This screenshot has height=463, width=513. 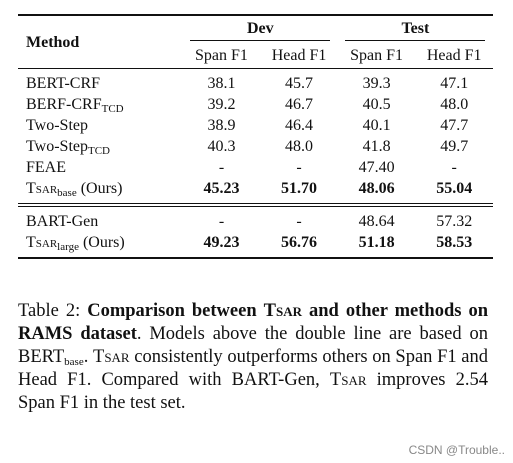 What do you see at coordinates (255, 167) in the screenshot?
I see `table-row: FEAE - - 47.40 -` at bounding box center [255, 167].